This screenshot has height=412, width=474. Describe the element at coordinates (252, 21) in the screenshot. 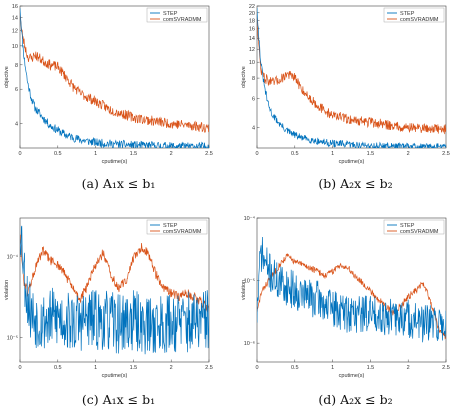

I see `y-tick-label: 18` at that location.